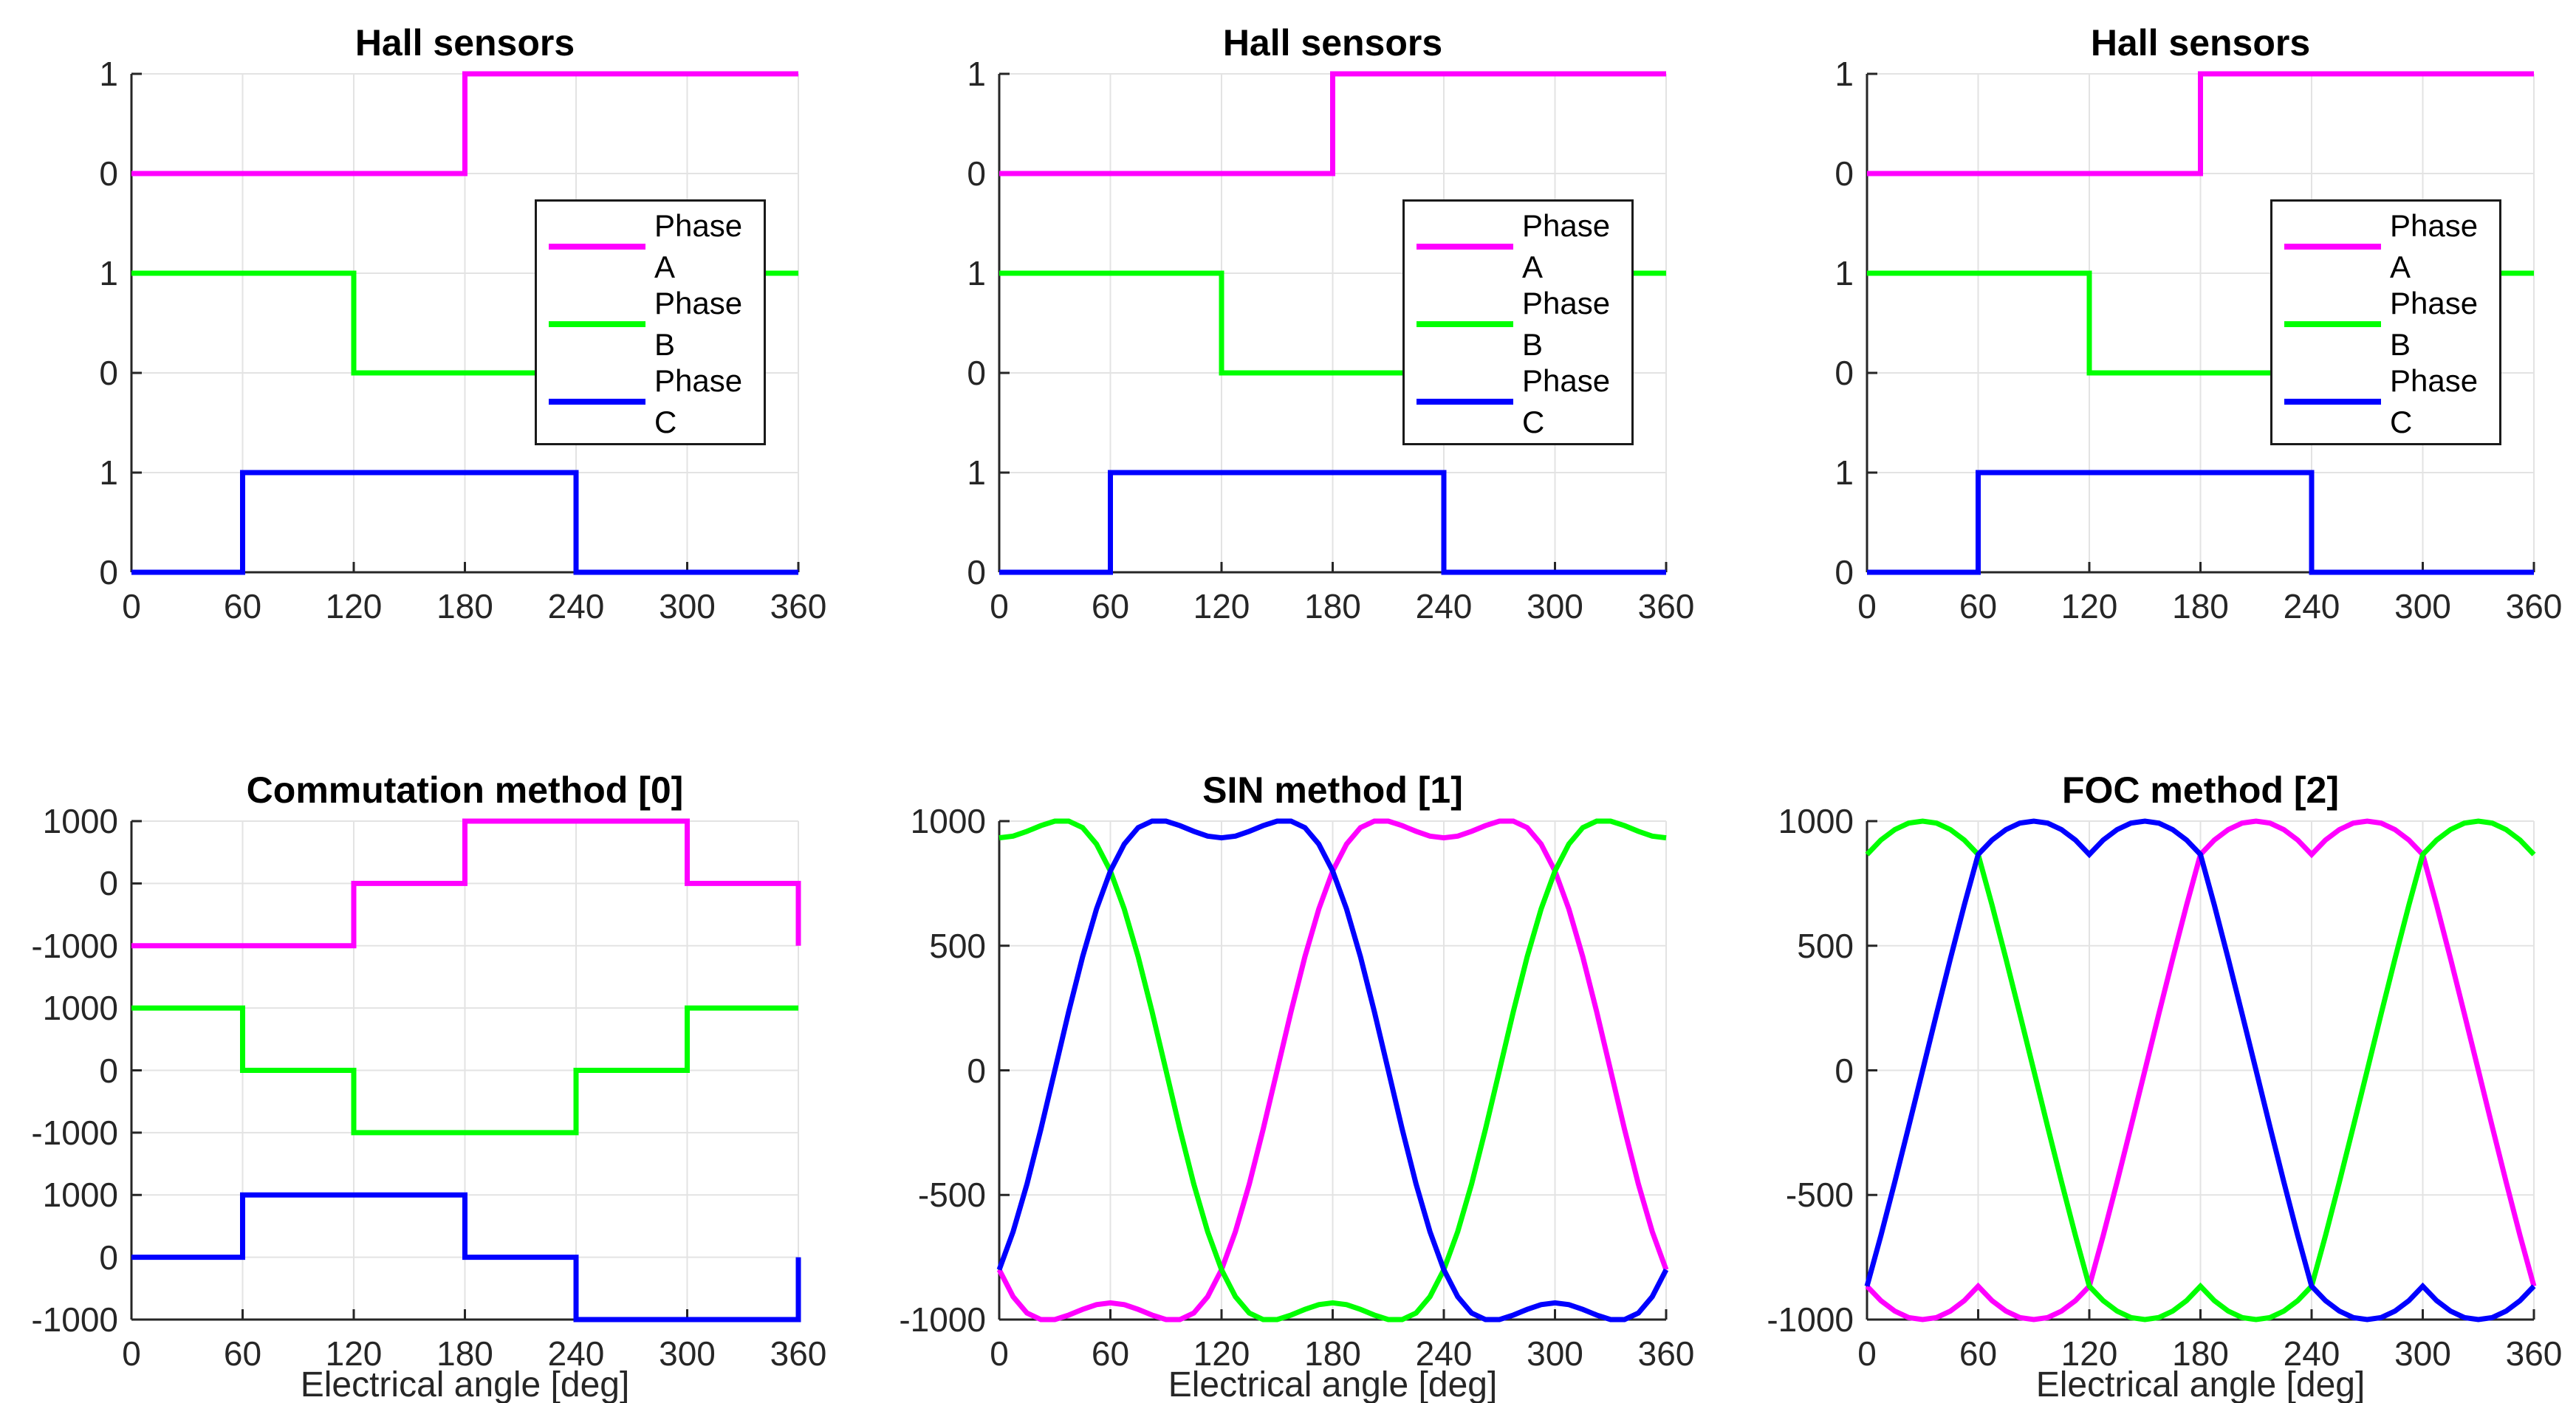  Describe the element at coordinates (597, 247) in the screenshot. I see `legend-line-swatch-phase-a` at that location.